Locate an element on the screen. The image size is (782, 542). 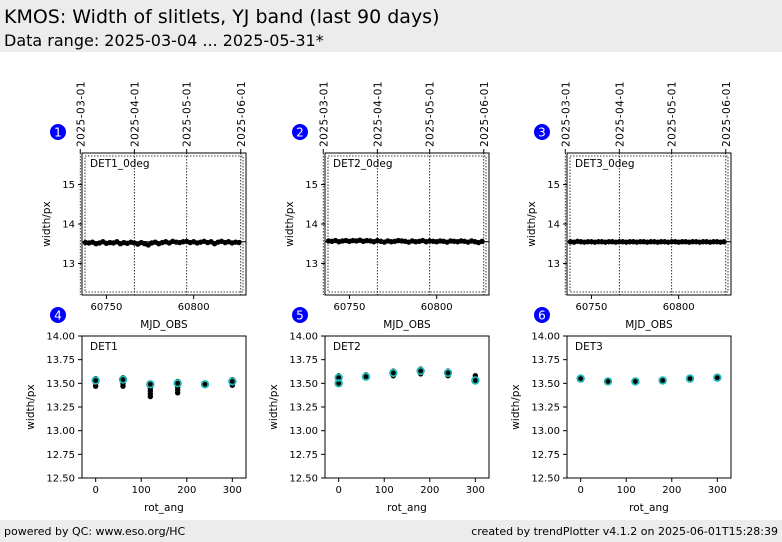
chart1-x-tick-label-1: 60800 is located at coordinates (194, 307).